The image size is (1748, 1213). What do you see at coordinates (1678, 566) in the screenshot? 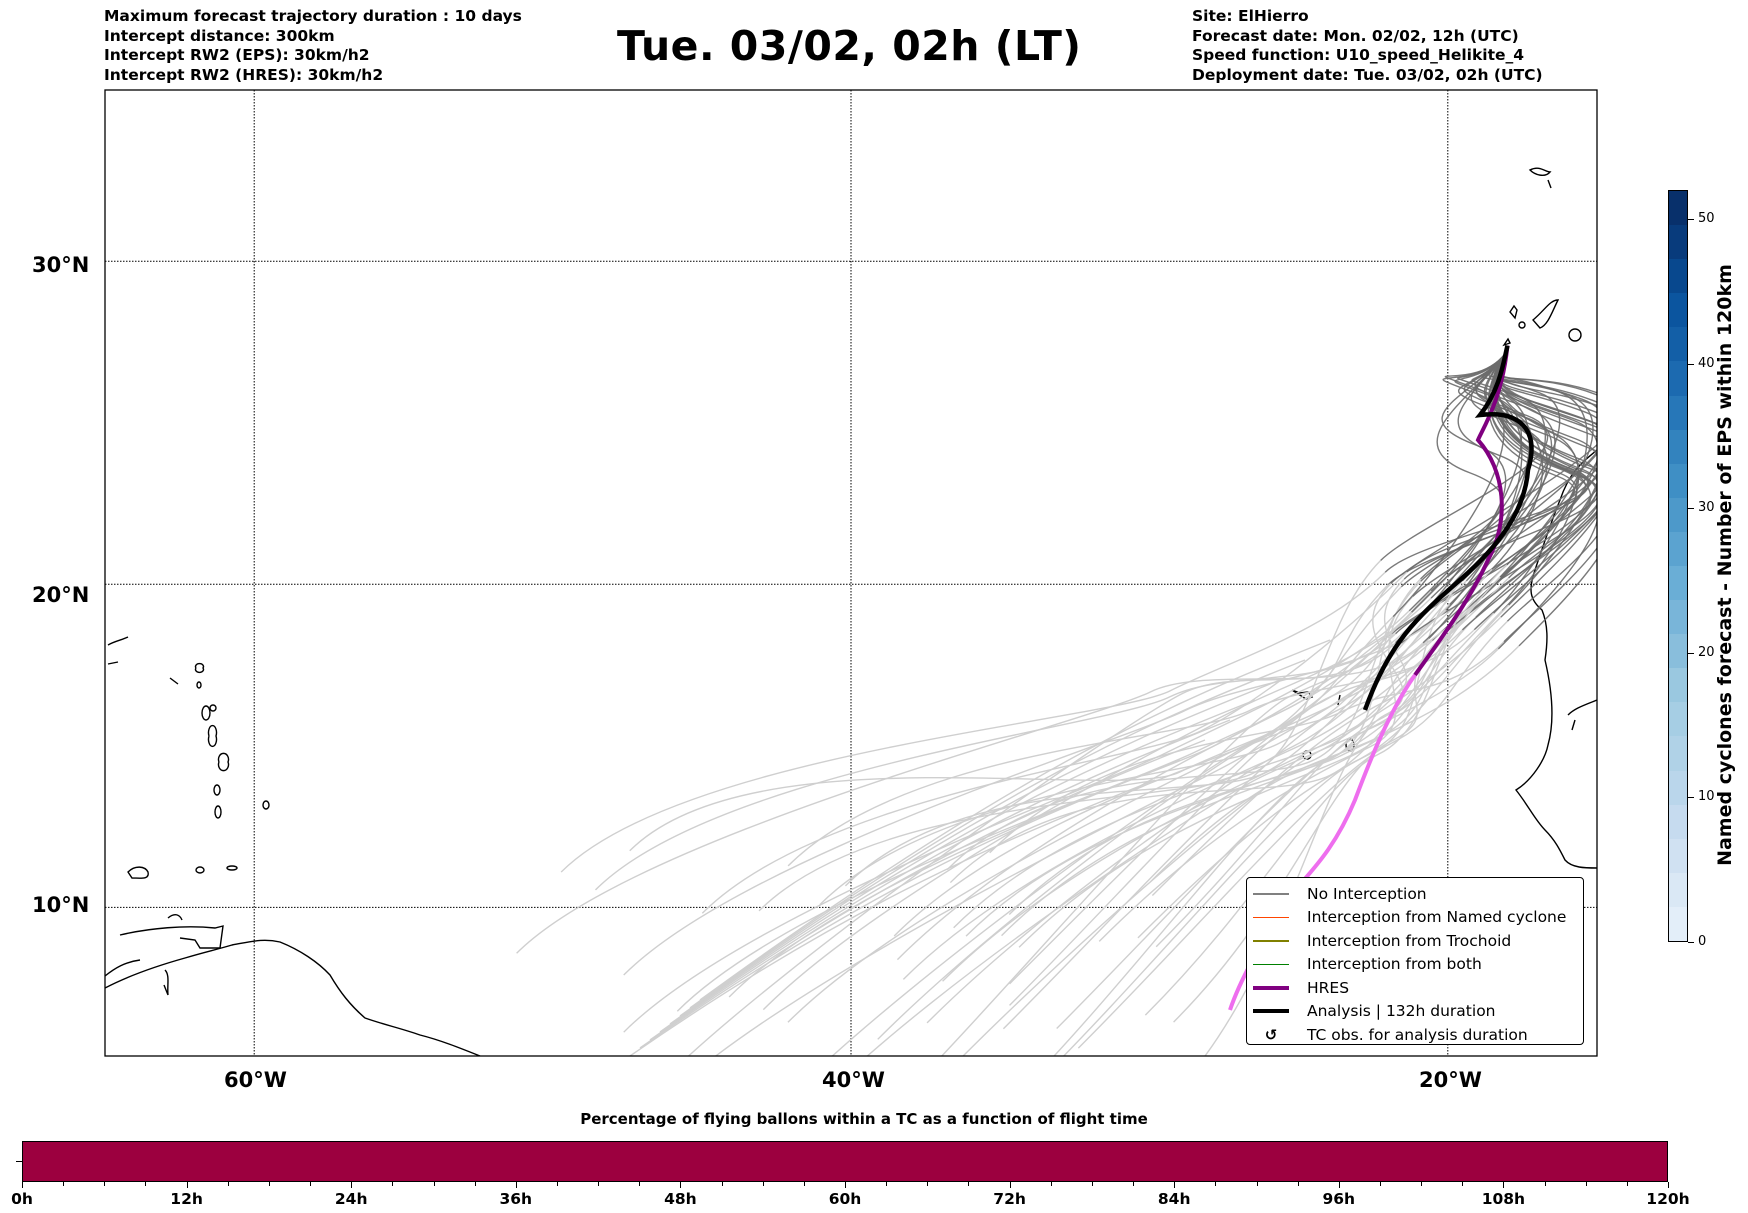
I see `colorbar` at bounding box center [1678, 566].